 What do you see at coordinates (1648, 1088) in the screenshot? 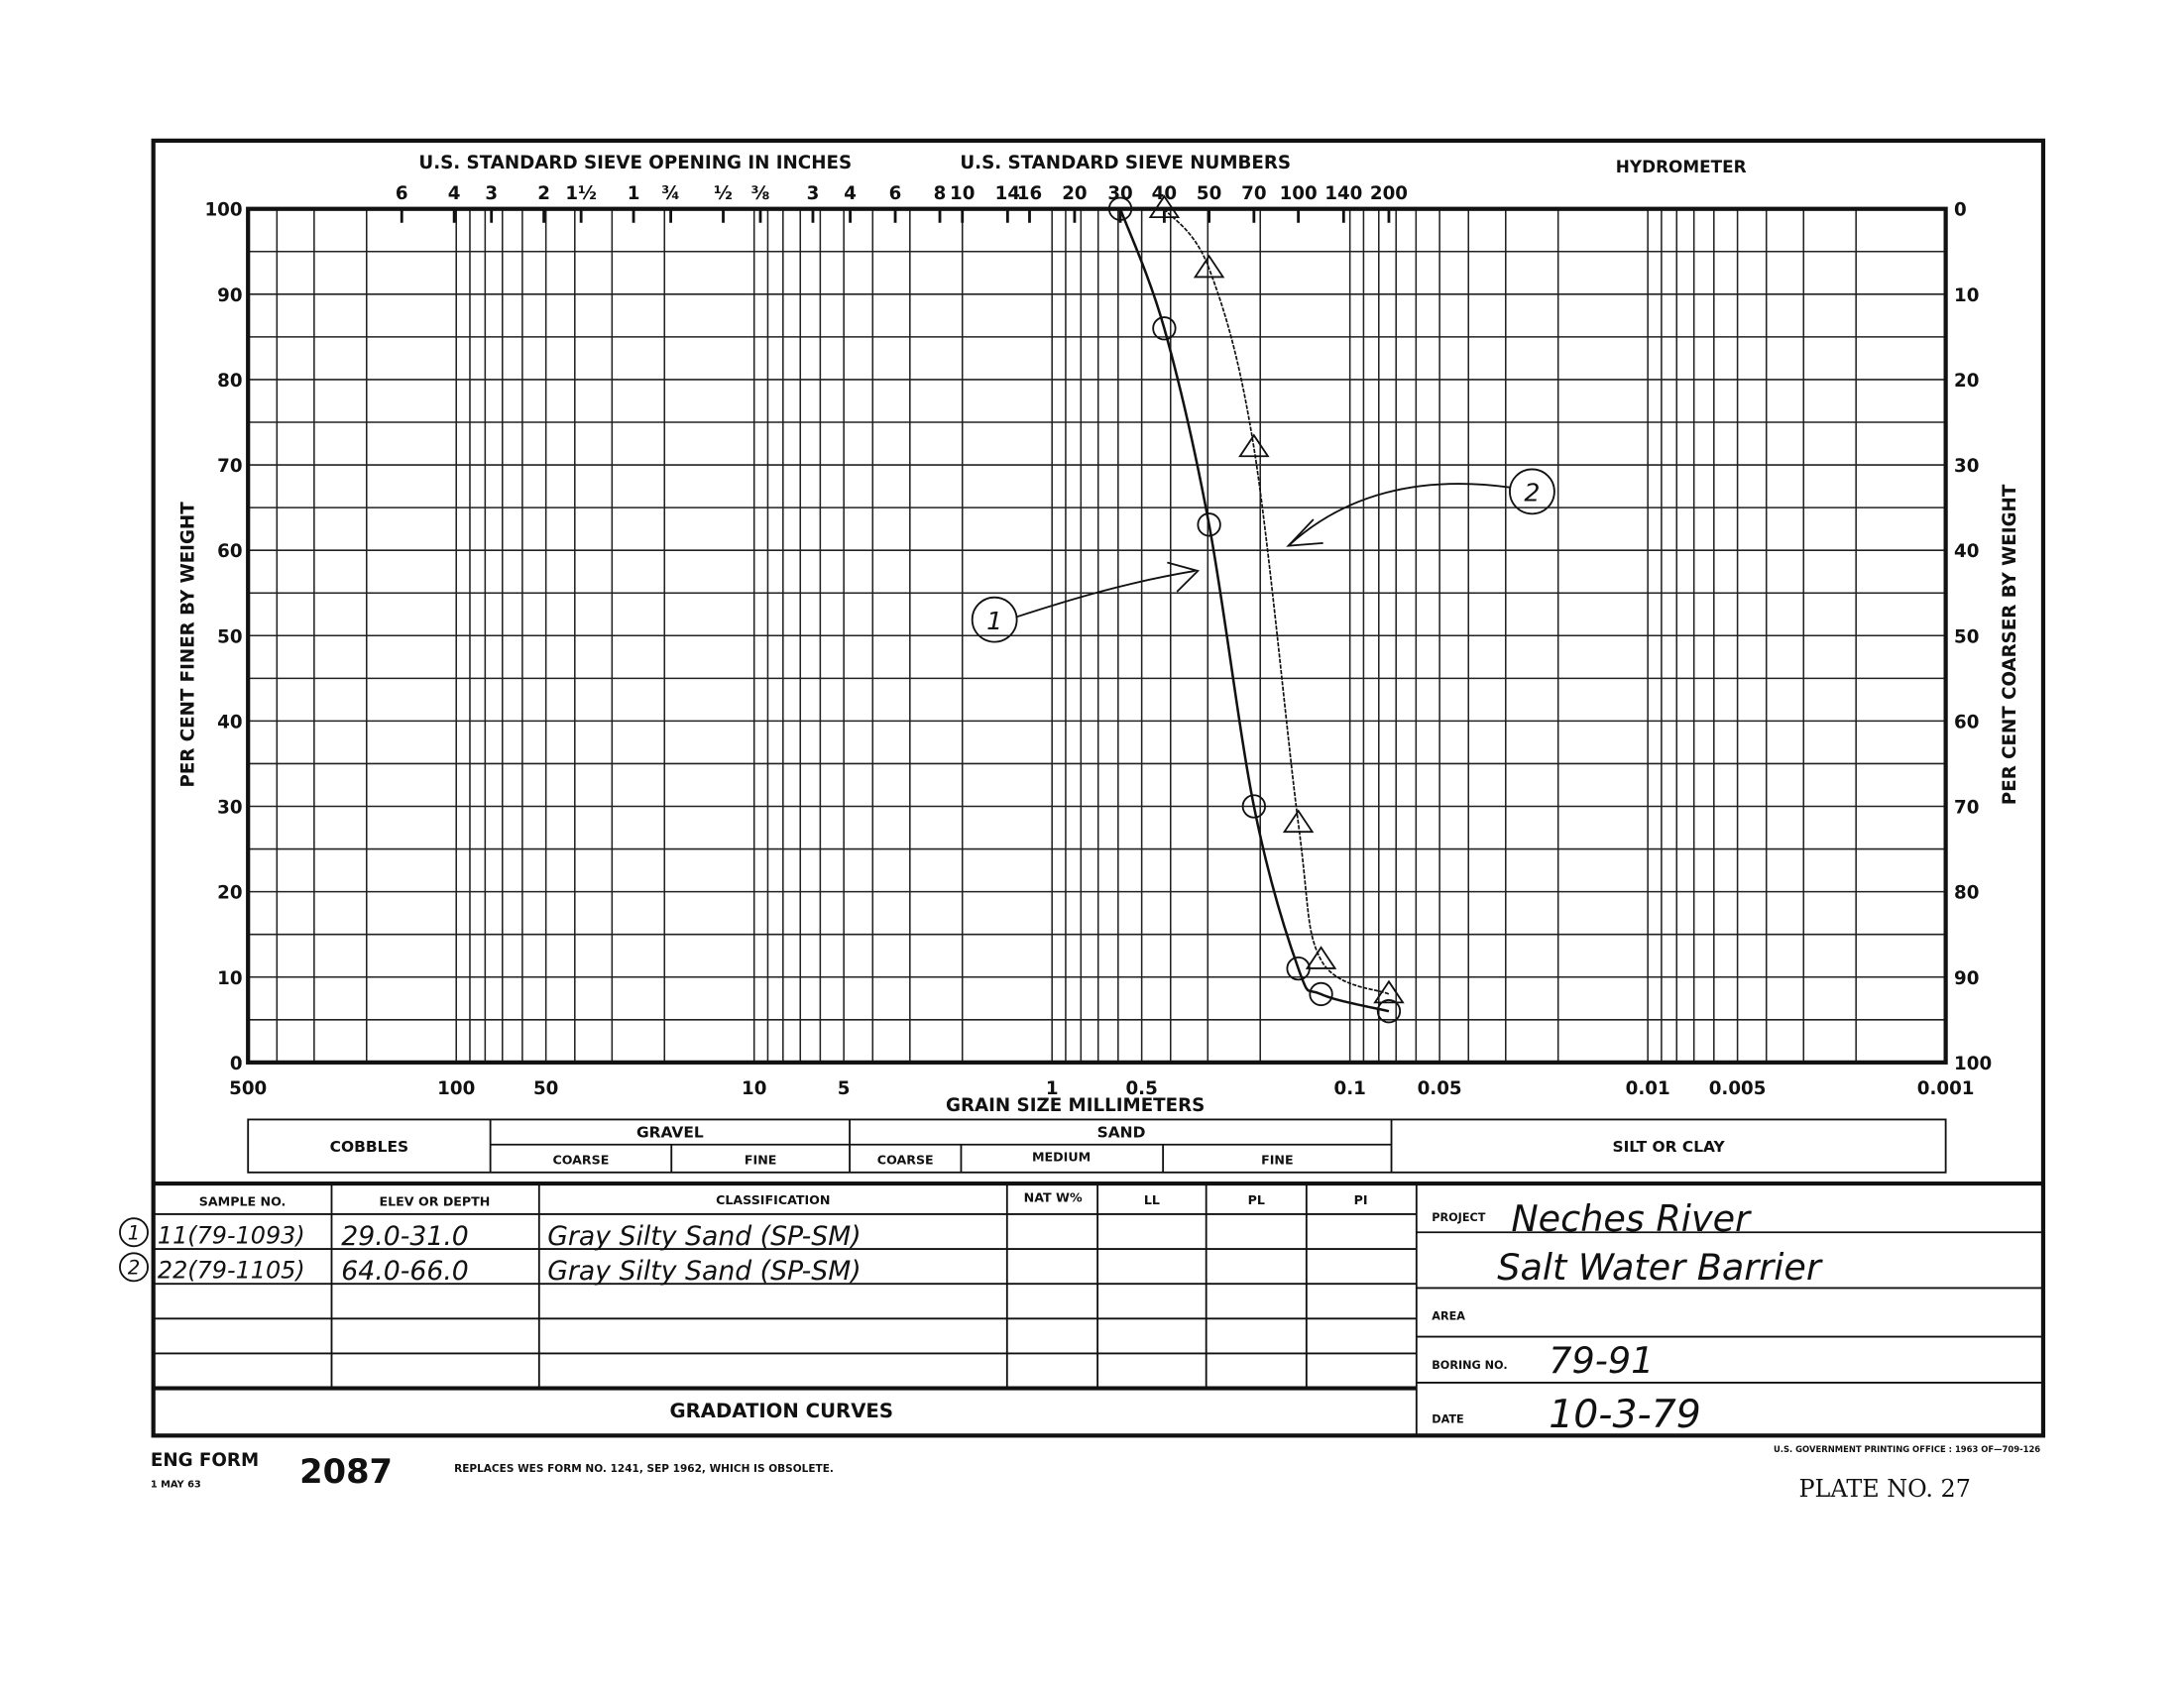
I see `x-tick-label: 0.01` at bounding box center [1648, 1088].